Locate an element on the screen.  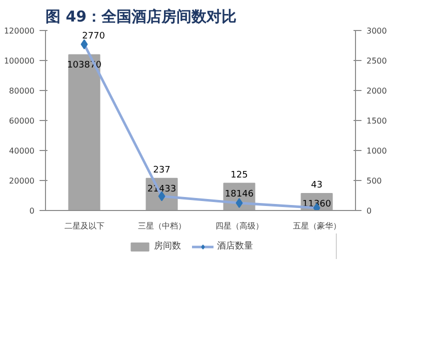
y-tick-label: 20000 is located at coordinates (22, 181).